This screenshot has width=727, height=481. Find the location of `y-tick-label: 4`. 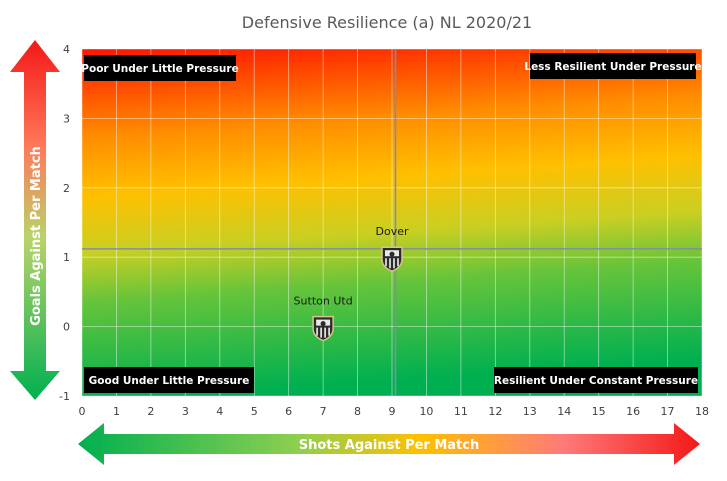

y-tick-label: 4 is located at coordinates (66, 49).